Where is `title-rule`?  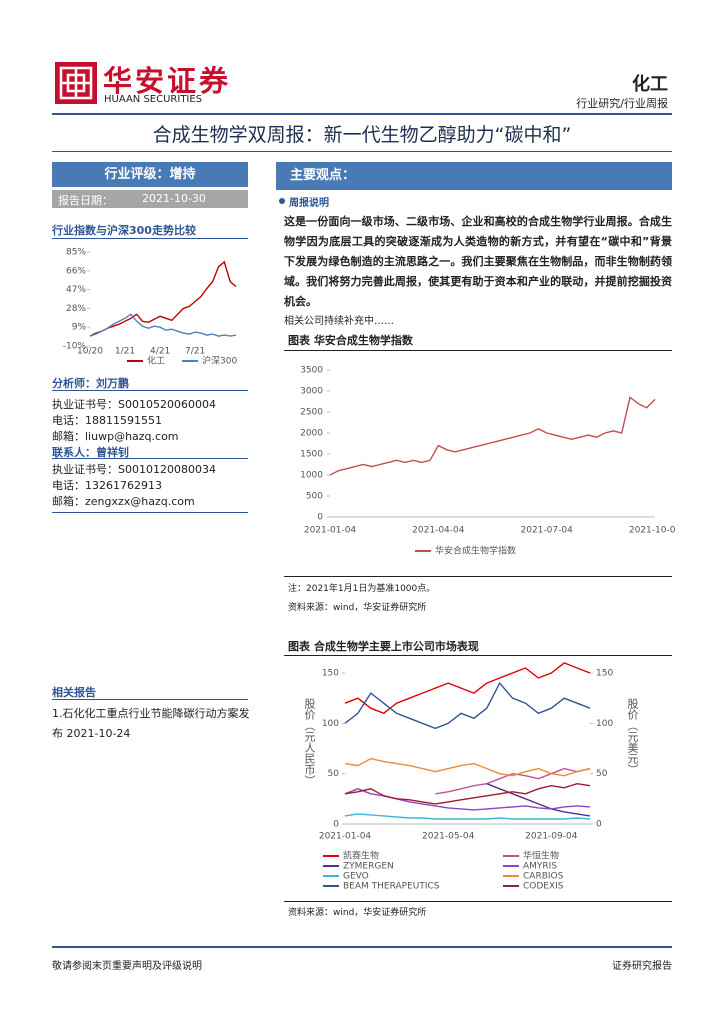 title-rule is located at coordinates (362, 151).